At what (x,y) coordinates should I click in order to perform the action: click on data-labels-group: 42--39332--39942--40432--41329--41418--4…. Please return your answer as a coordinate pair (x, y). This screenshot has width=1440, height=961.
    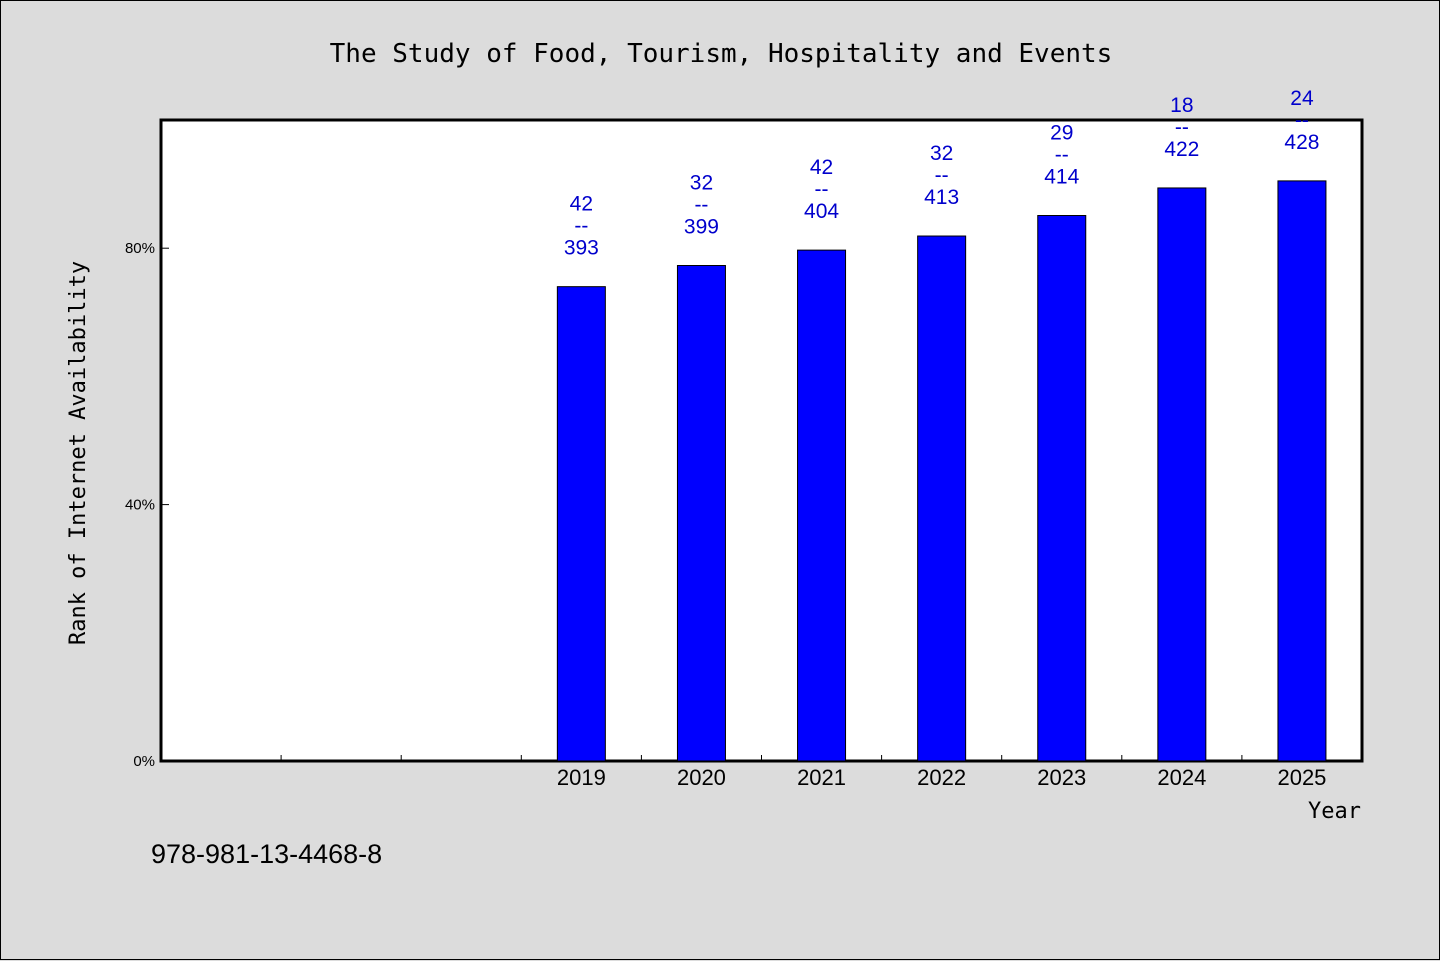
    Looking at the image, I should click on (942, 173).